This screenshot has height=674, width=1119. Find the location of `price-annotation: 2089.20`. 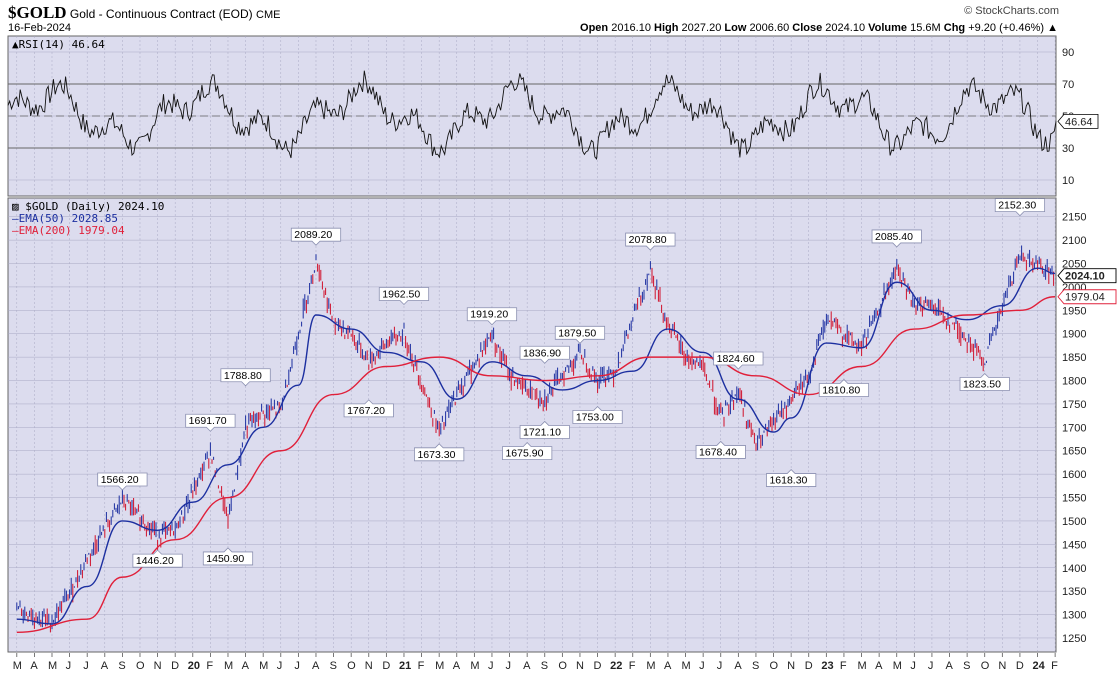

price-annotation: 2089.20 is located at coordinates (316, 236).